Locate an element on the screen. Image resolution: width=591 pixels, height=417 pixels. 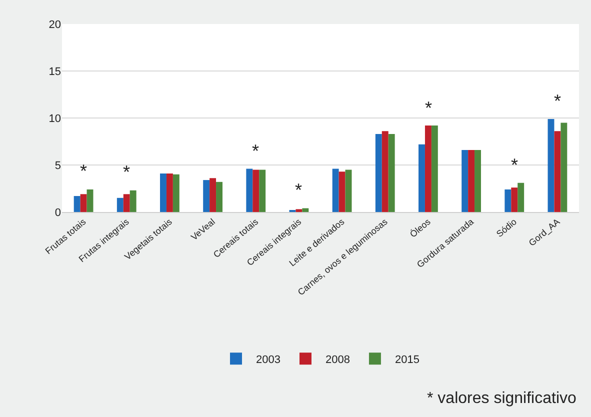
y-tick-label: 0 is located at coordinates (57, 212).